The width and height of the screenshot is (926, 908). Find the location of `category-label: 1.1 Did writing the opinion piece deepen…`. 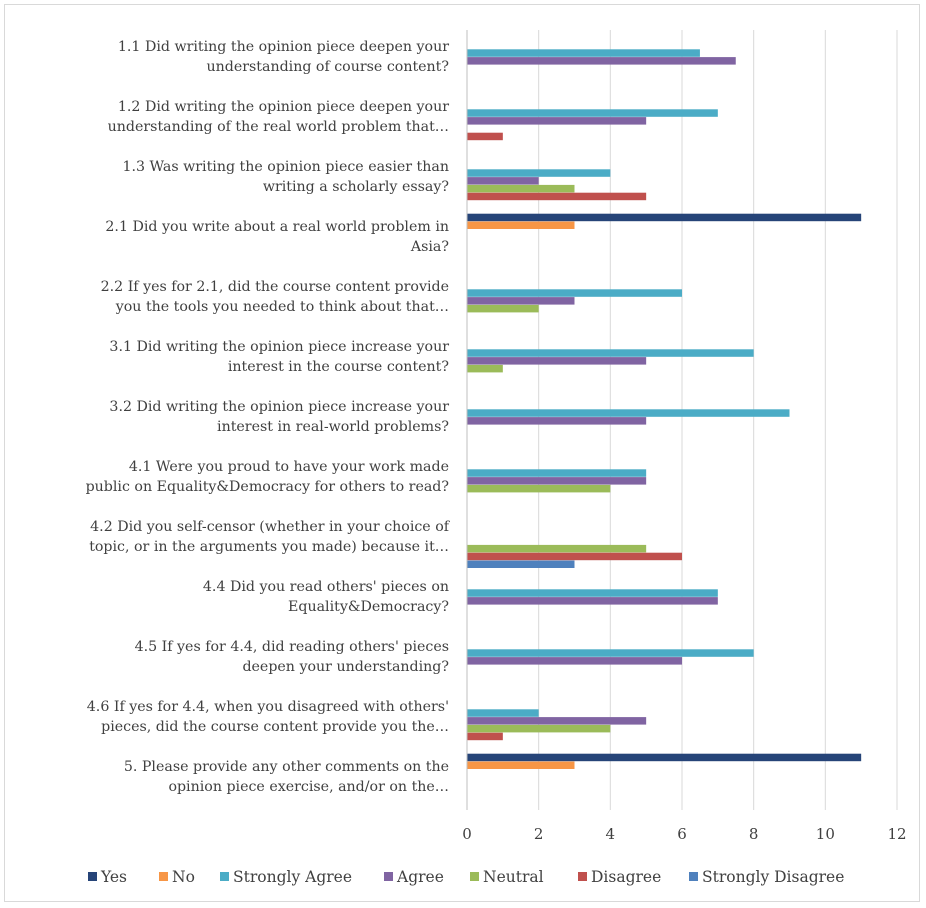

category-label: 1.1 Did writing the opinion piece deepen… is located at coordinates (283, 57).